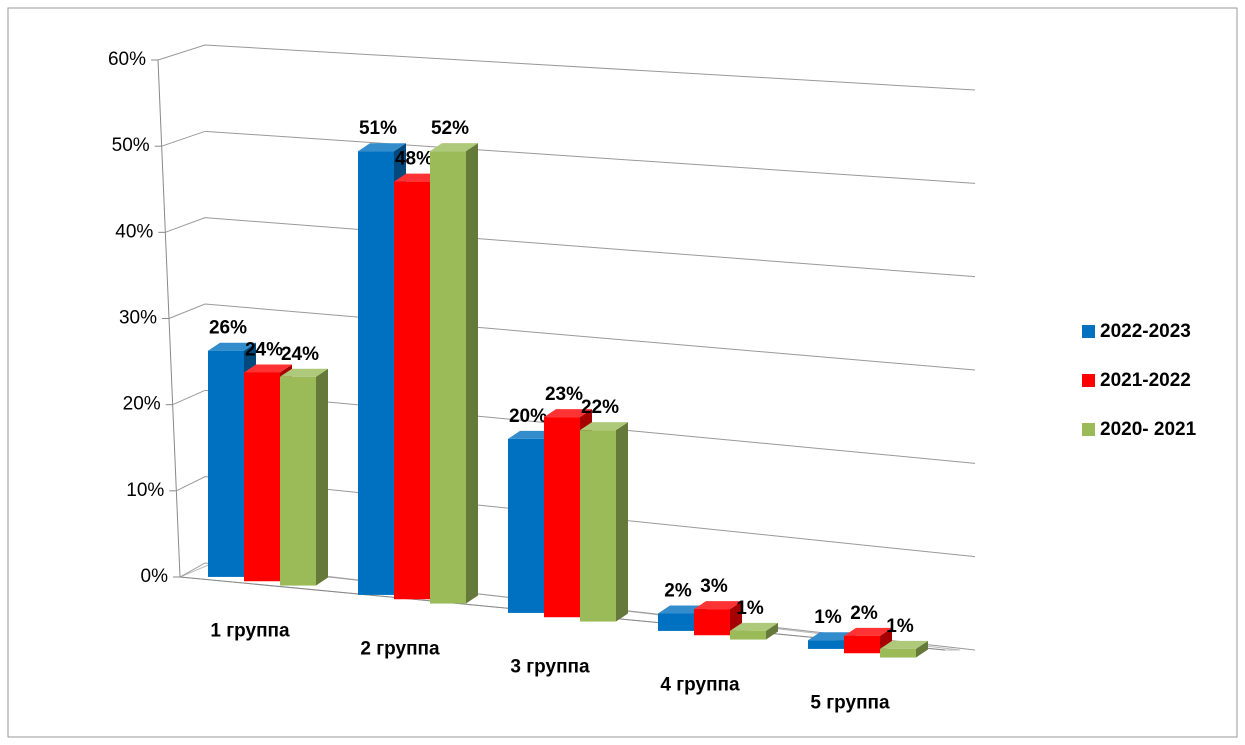  Describe the element at coordinates (155, 576) in the screenshot. I see `y-tick-label: 0%` at that location.